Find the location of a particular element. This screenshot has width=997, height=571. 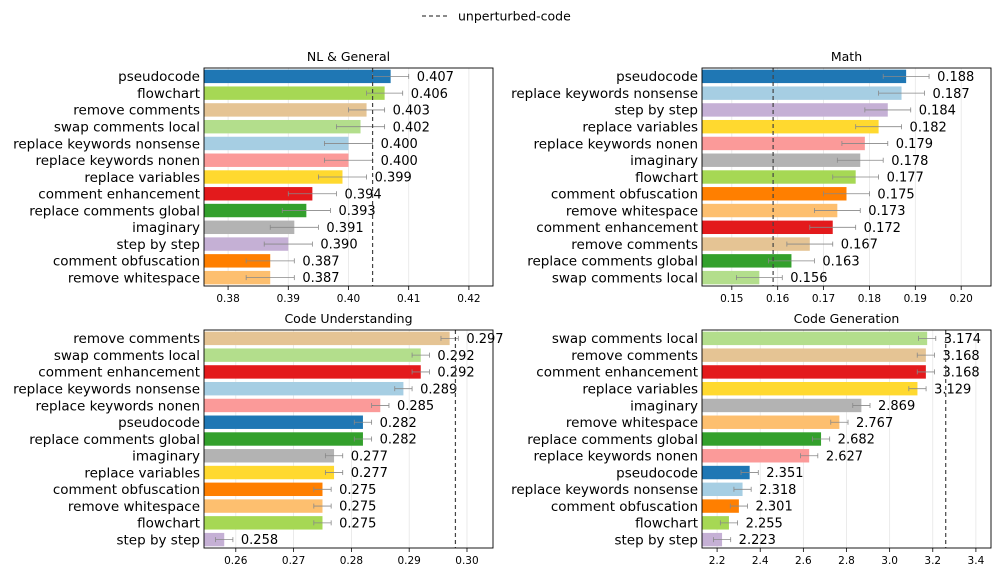

category-label: step by step is located at coordinates (158, 540).